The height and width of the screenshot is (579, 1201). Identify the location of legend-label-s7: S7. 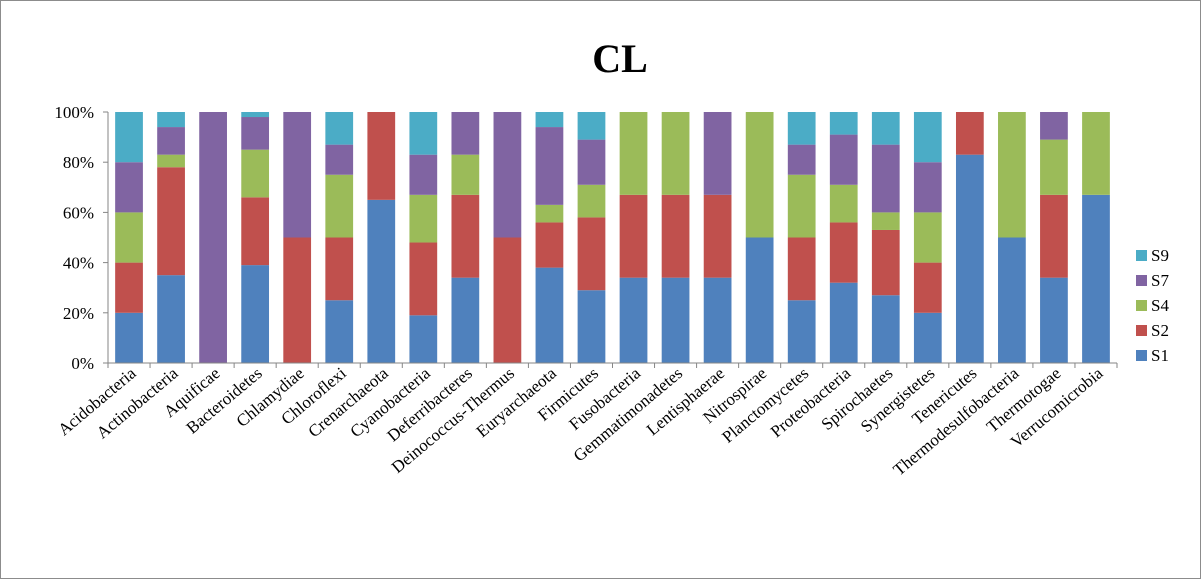
(1160, 280).